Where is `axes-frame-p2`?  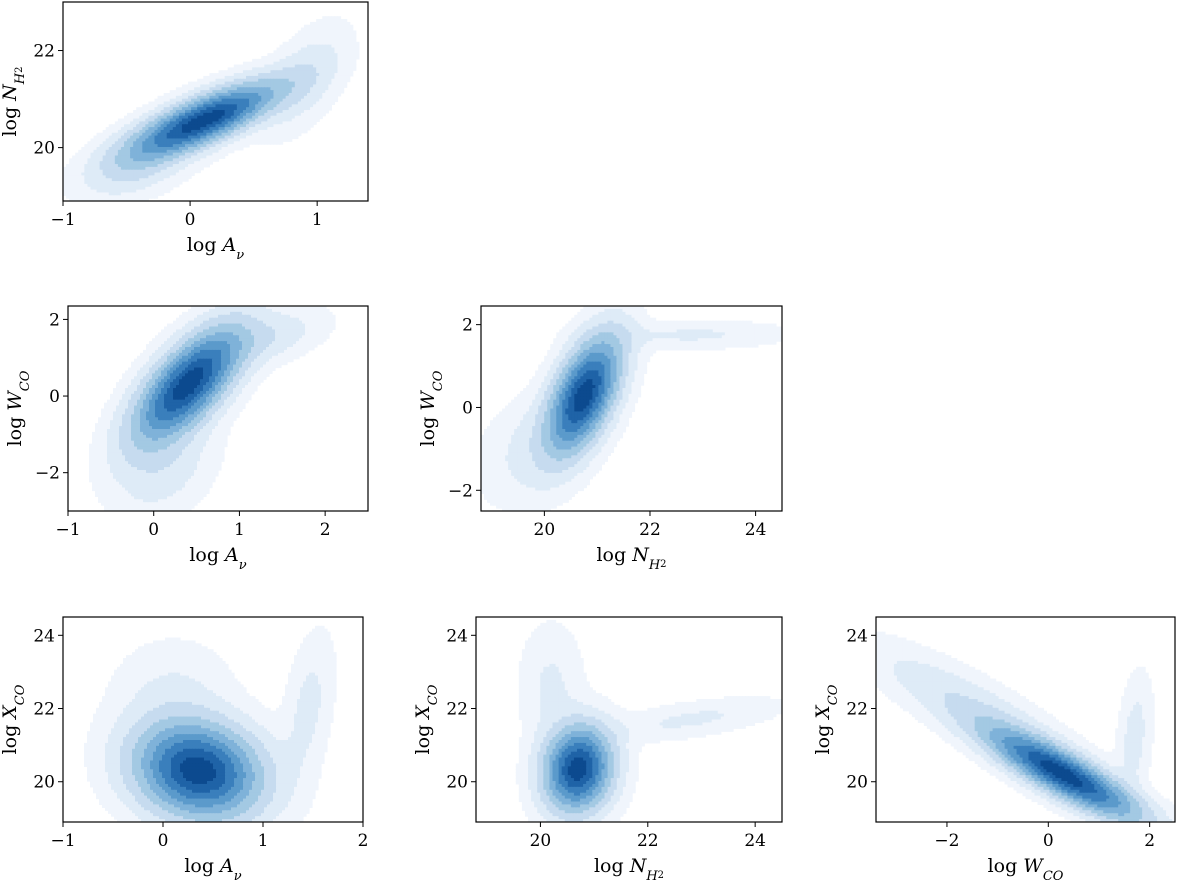 axes-frame-p2 is located at coordinates (218, 408).